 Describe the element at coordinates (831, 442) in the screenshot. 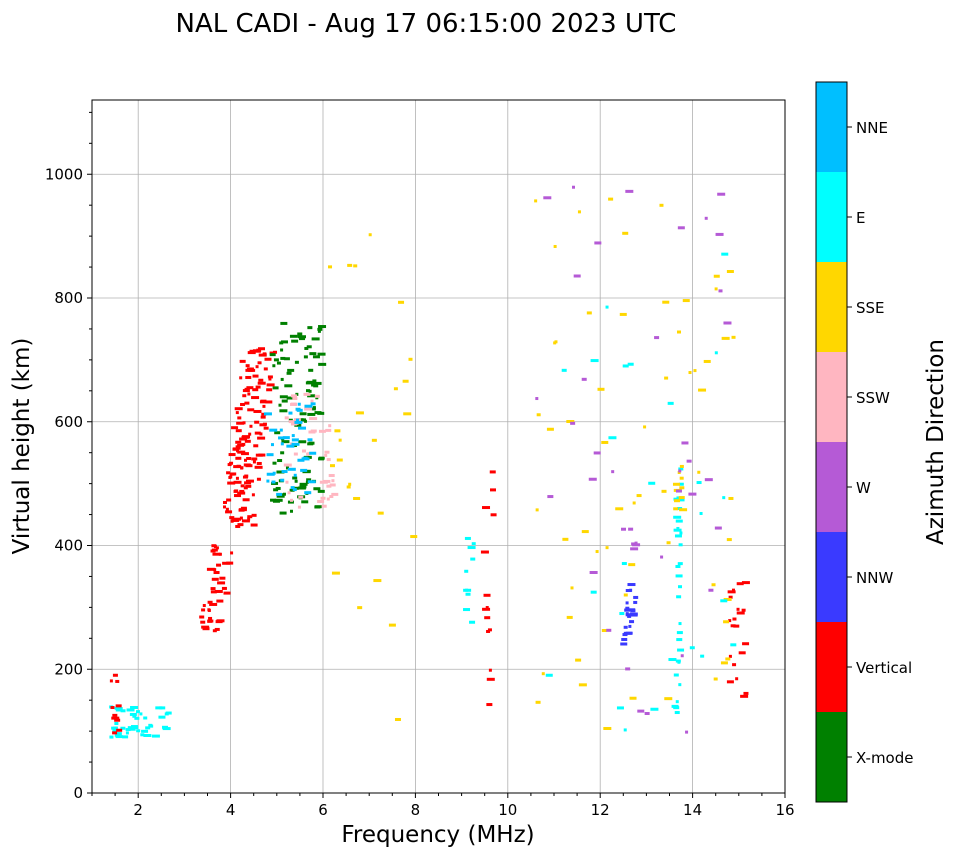

I see `colorbar-frame` at that location.